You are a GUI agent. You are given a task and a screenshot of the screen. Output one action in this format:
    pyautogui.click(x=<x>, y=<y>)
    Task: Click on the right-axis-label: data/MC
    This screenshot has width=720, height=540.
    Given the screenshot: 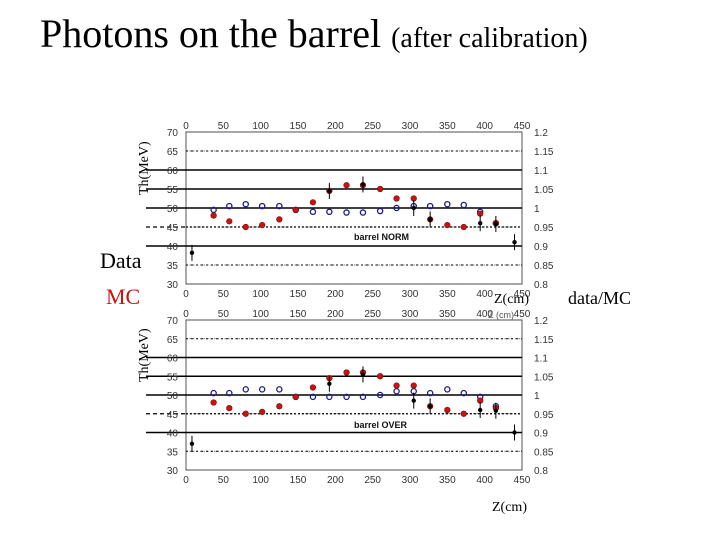 What is the action you would take?
    pyautogui.click(x=599, y=298)
    